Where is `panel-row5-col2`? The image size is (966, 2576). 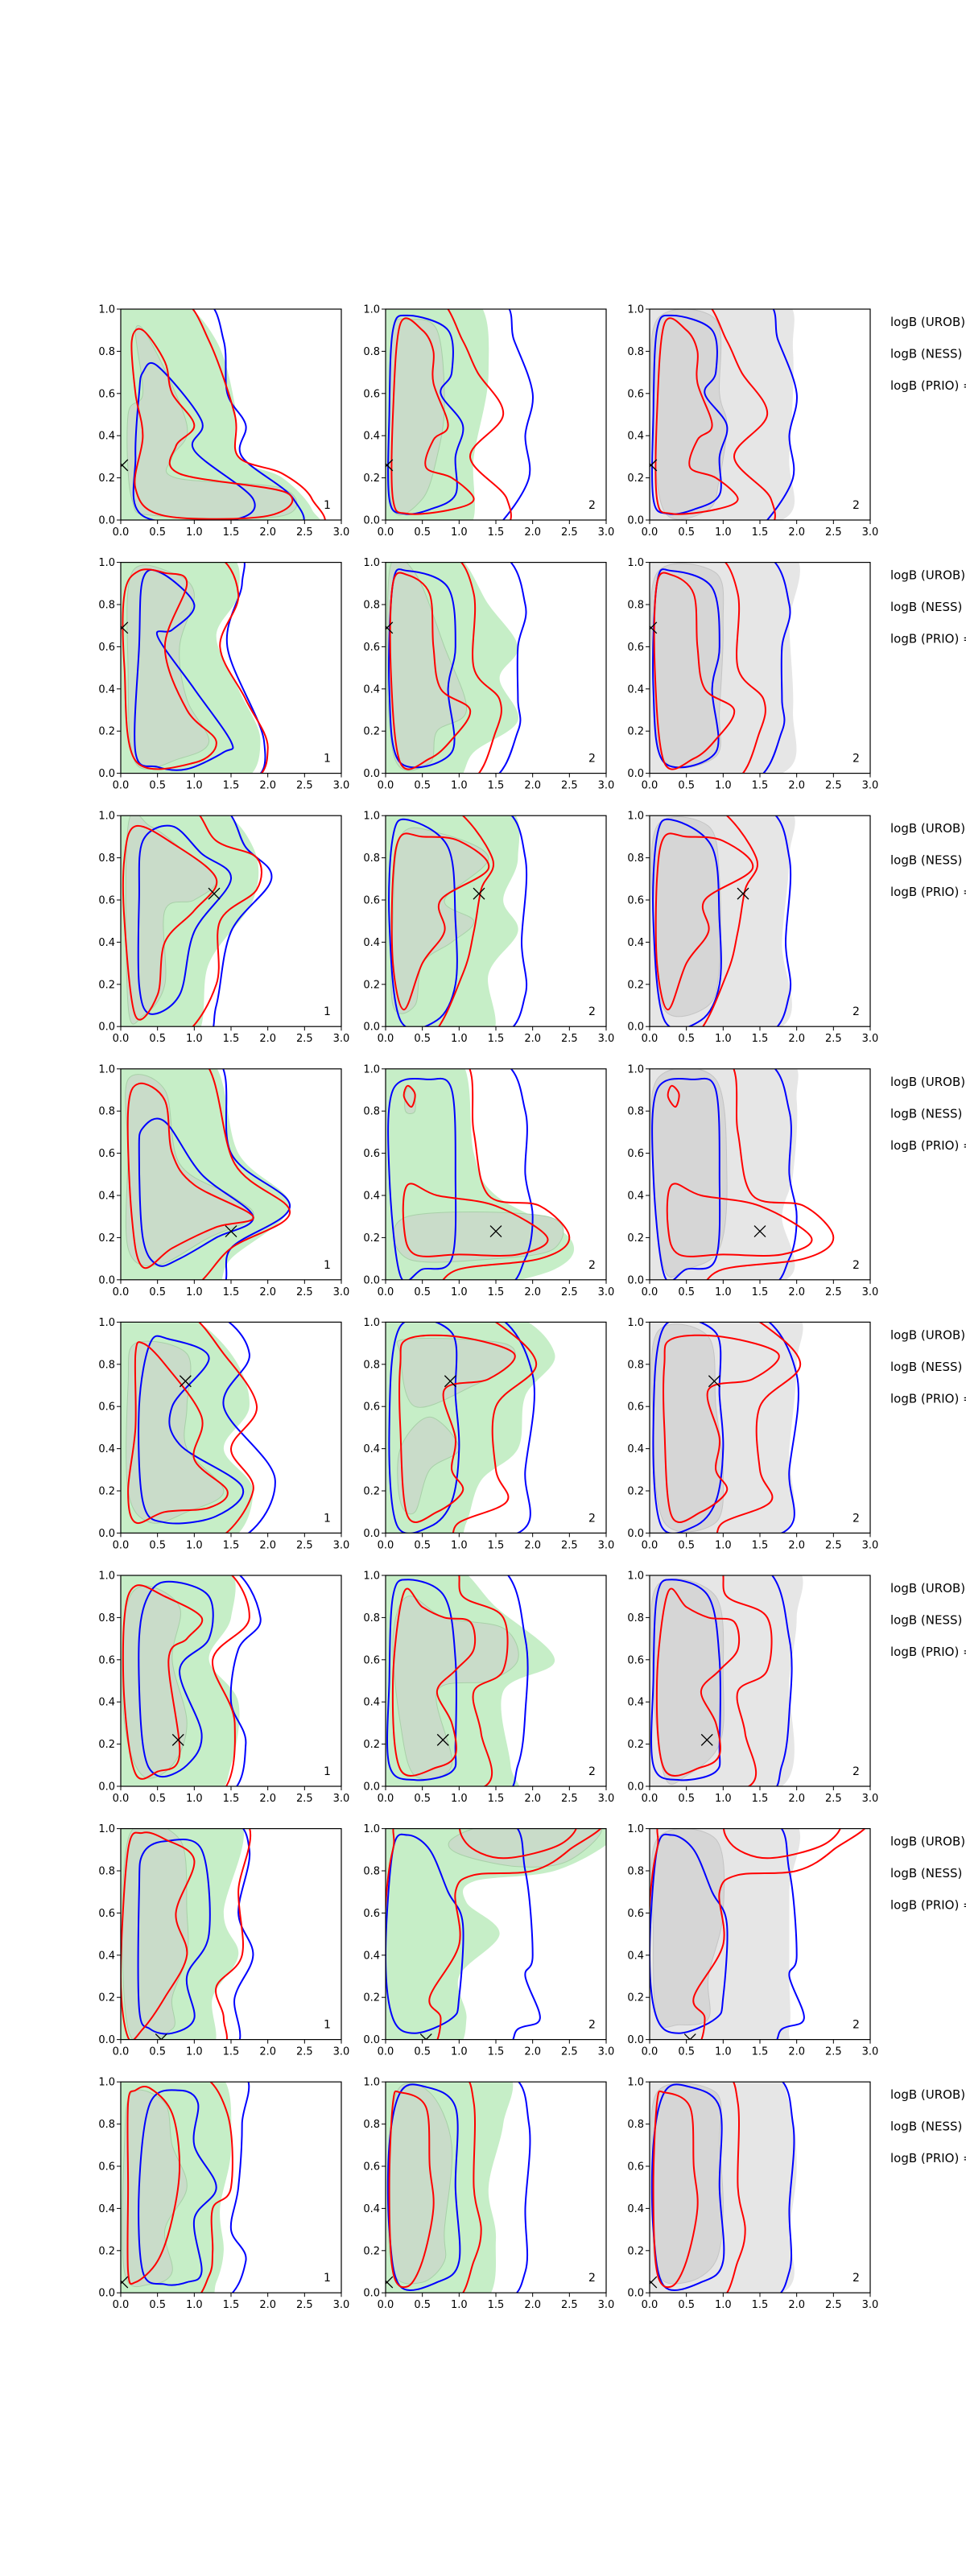 panel-row5-col2 is located at coordinates (470, 1428).